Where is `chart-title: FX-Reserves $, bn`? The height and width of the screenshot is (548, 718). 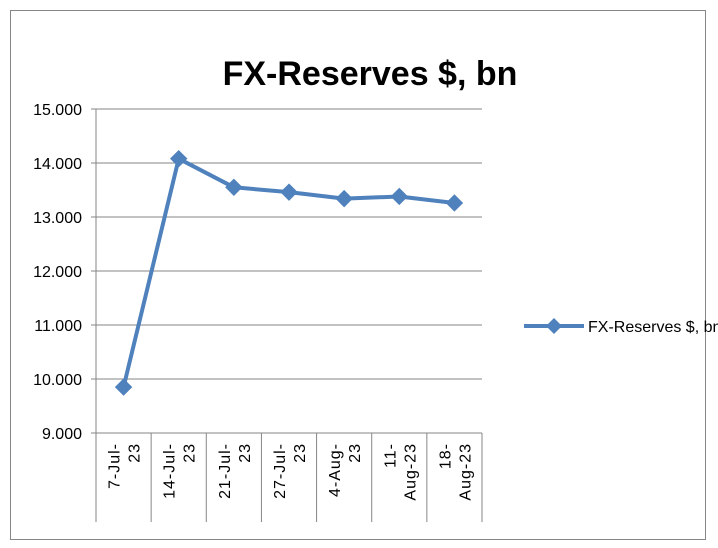
chart-title: FX-Reserves $, bn is located at coordinates (370, 74).